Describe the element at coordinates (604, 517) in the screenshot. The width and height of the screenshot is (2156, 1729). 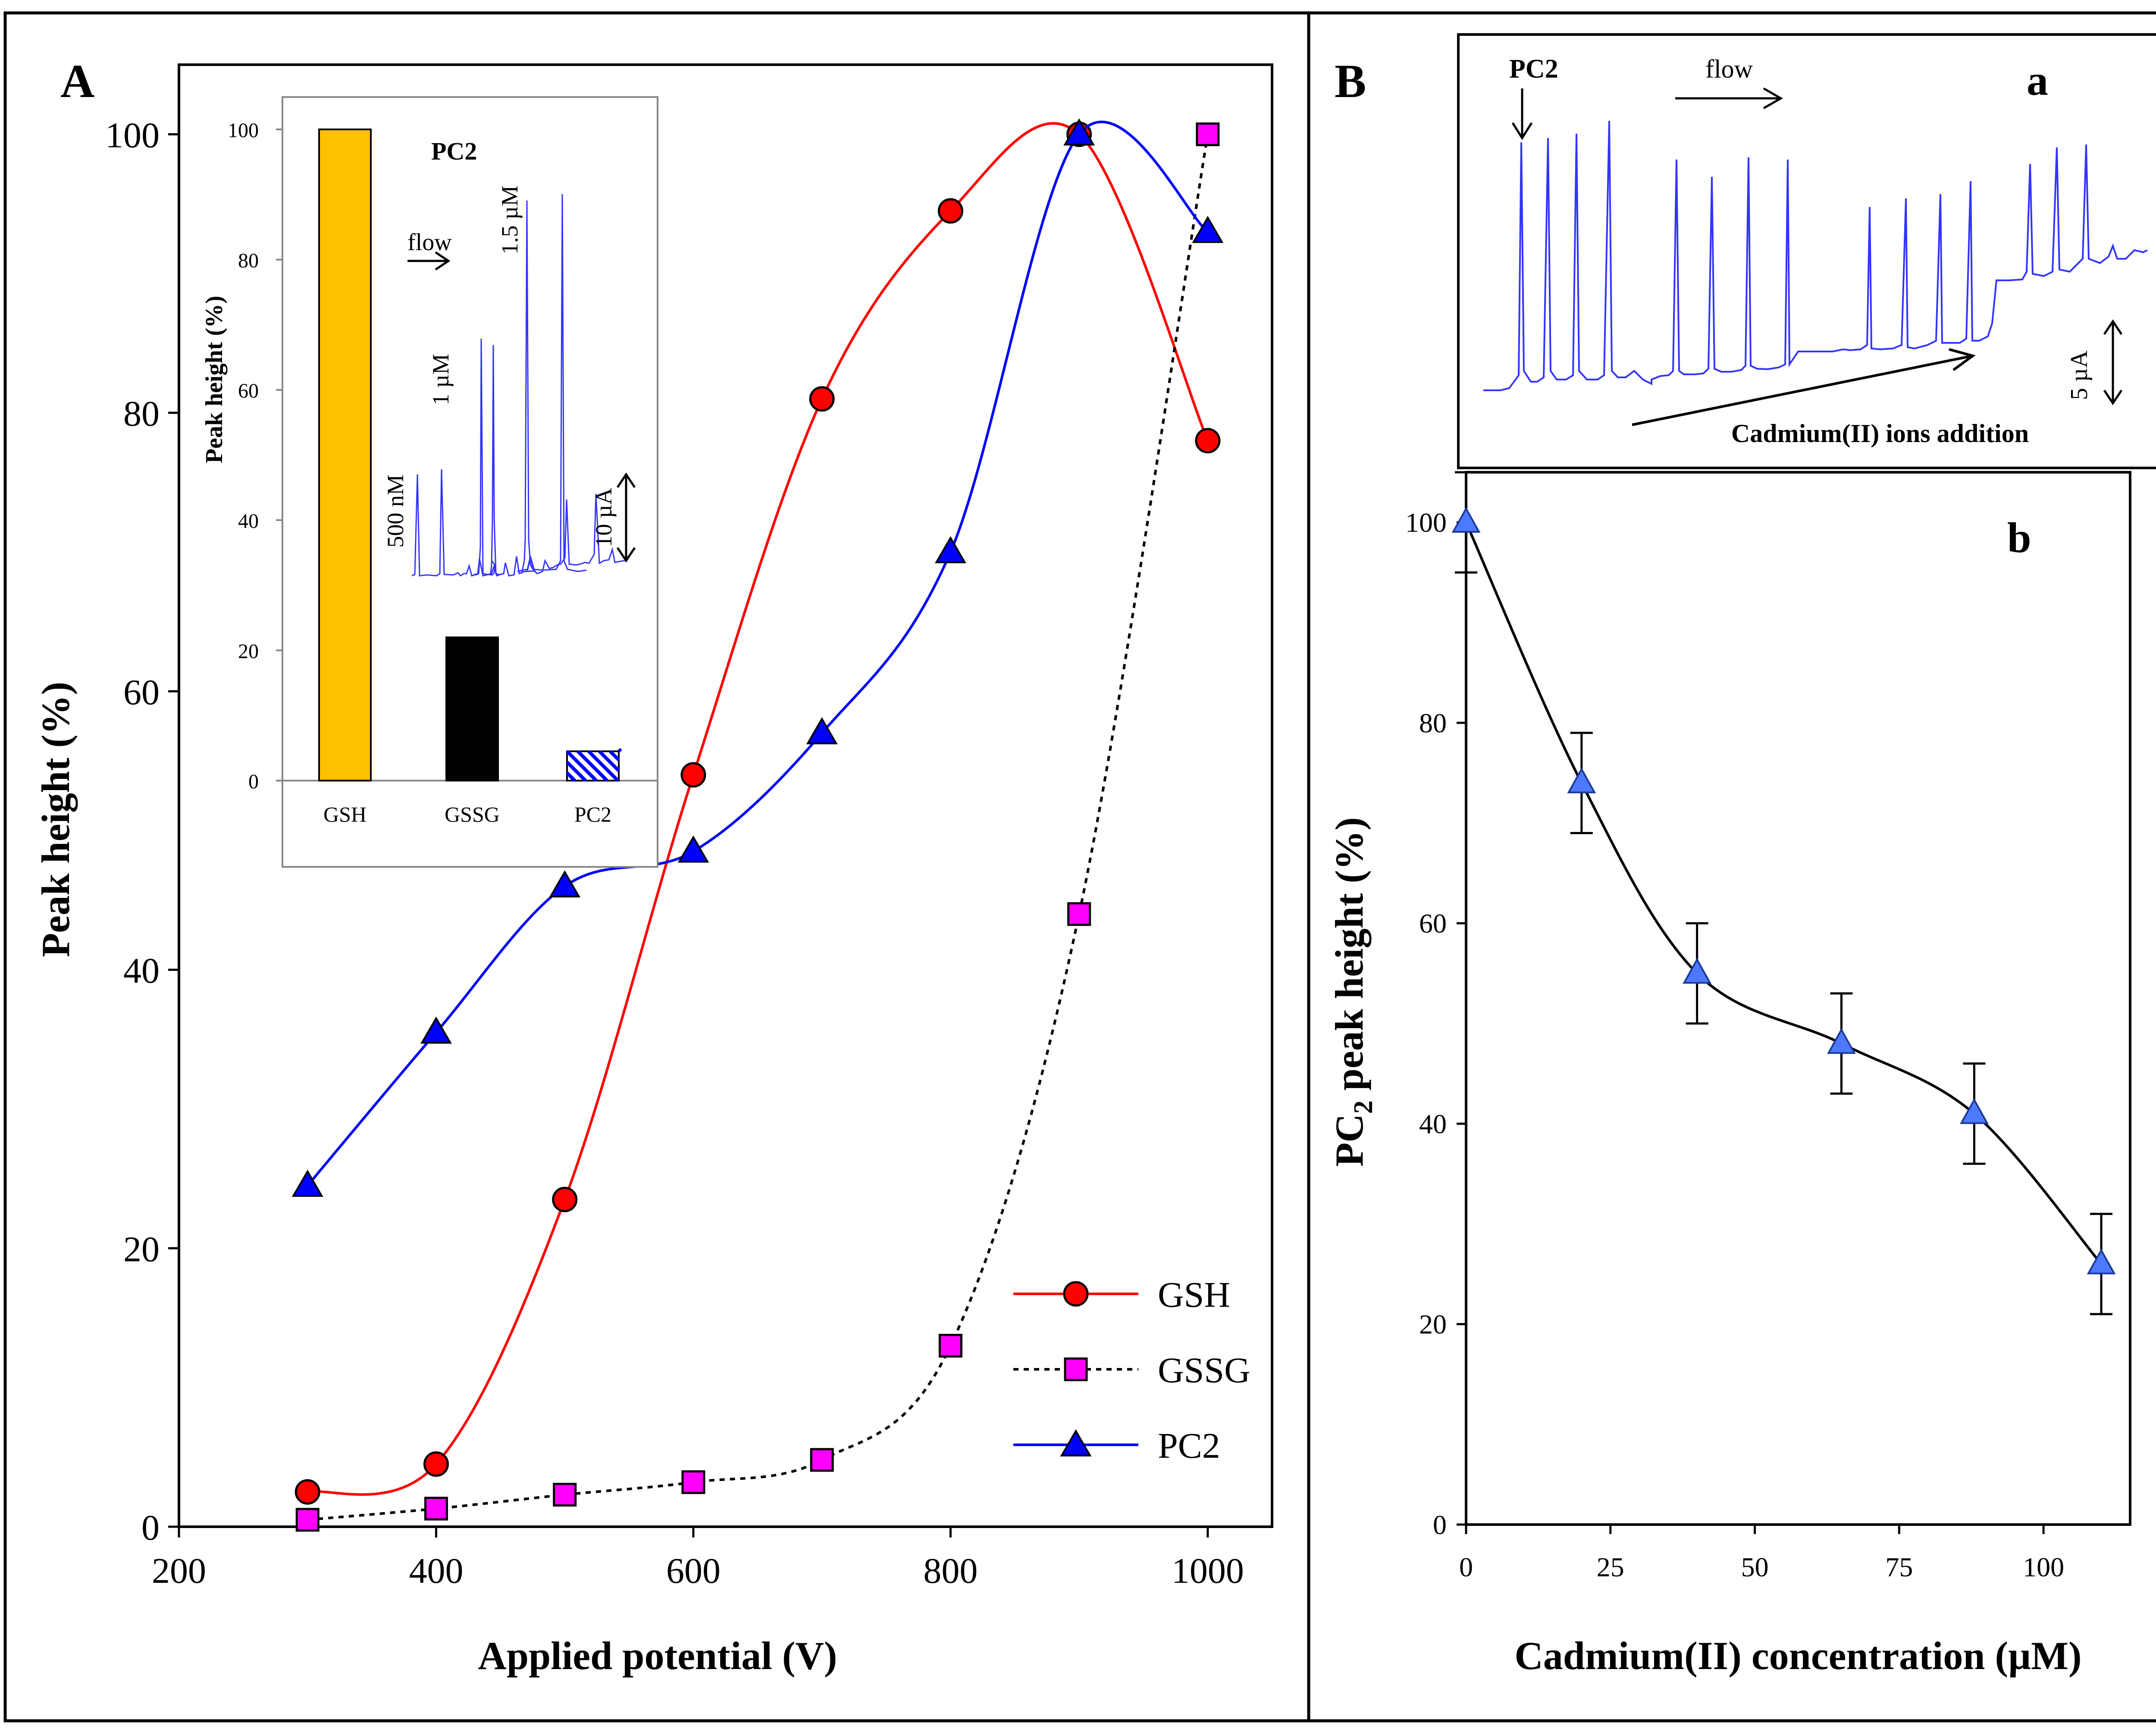
I see `inset-scale-label: 10 µA` at that location.